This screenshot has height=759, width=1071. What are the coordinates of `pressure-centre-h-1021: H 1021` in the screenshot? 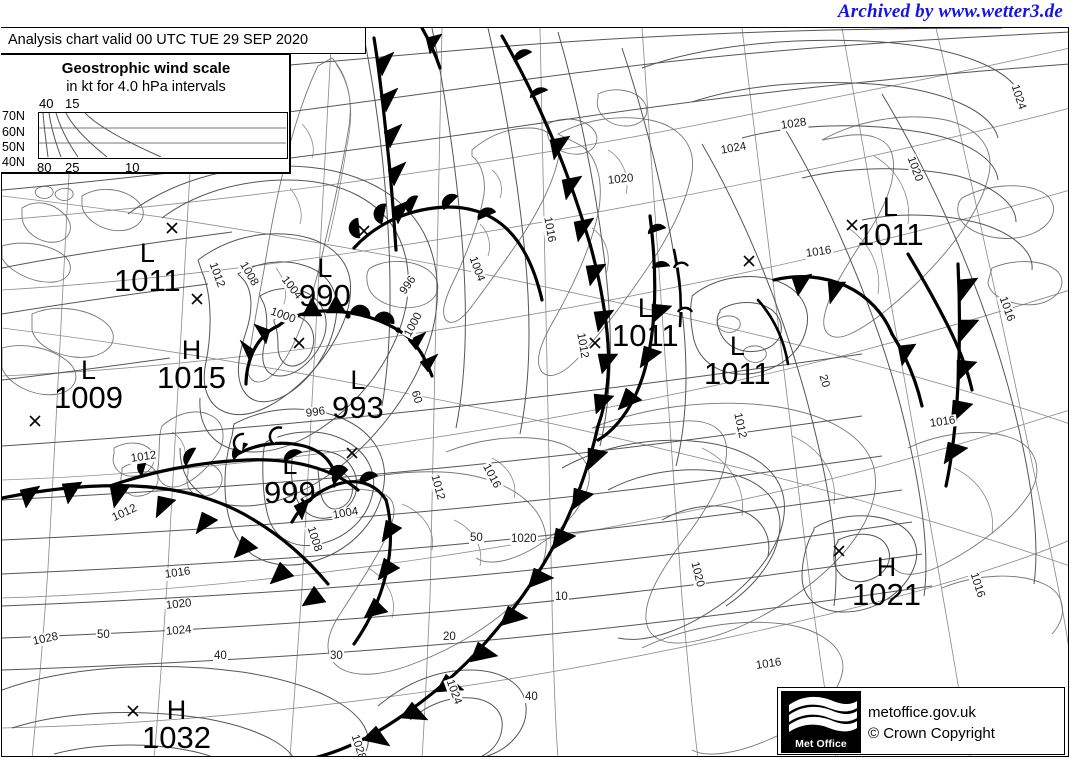 It's located at (886, 582).